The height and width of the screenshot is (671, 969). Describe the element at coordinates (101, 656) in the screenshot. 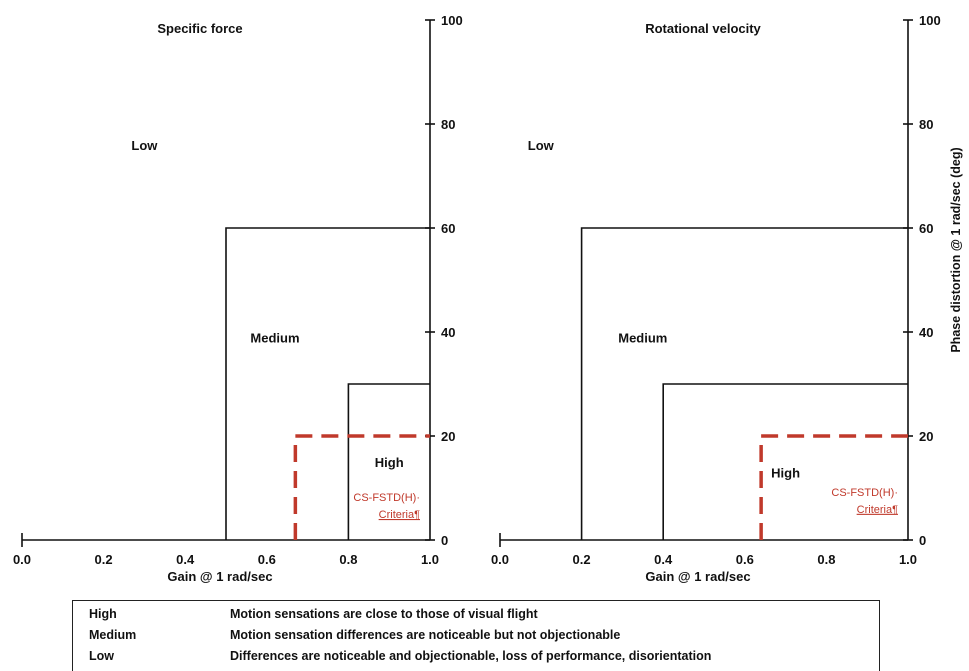

I see `legend-level-label: Low` at that location.